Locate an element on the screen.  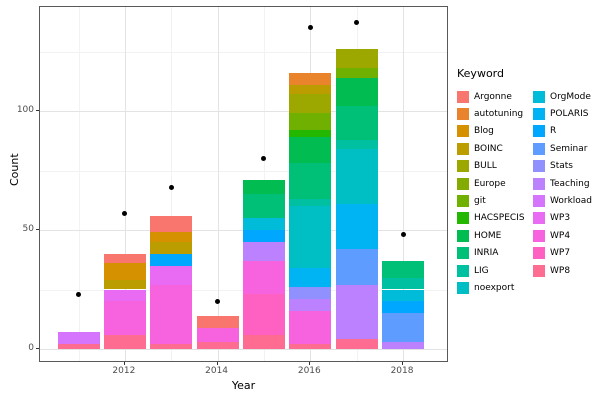
x-tick-label: 2014 is located at coordinates (217, 371).